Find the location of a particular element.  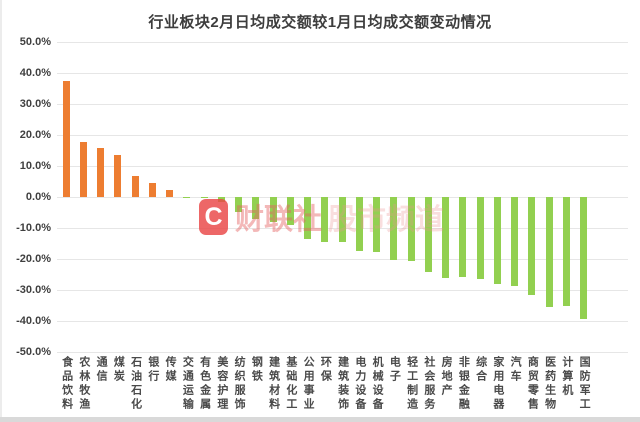

x-axis-label: 综合 is located at coordinates (480, 370).